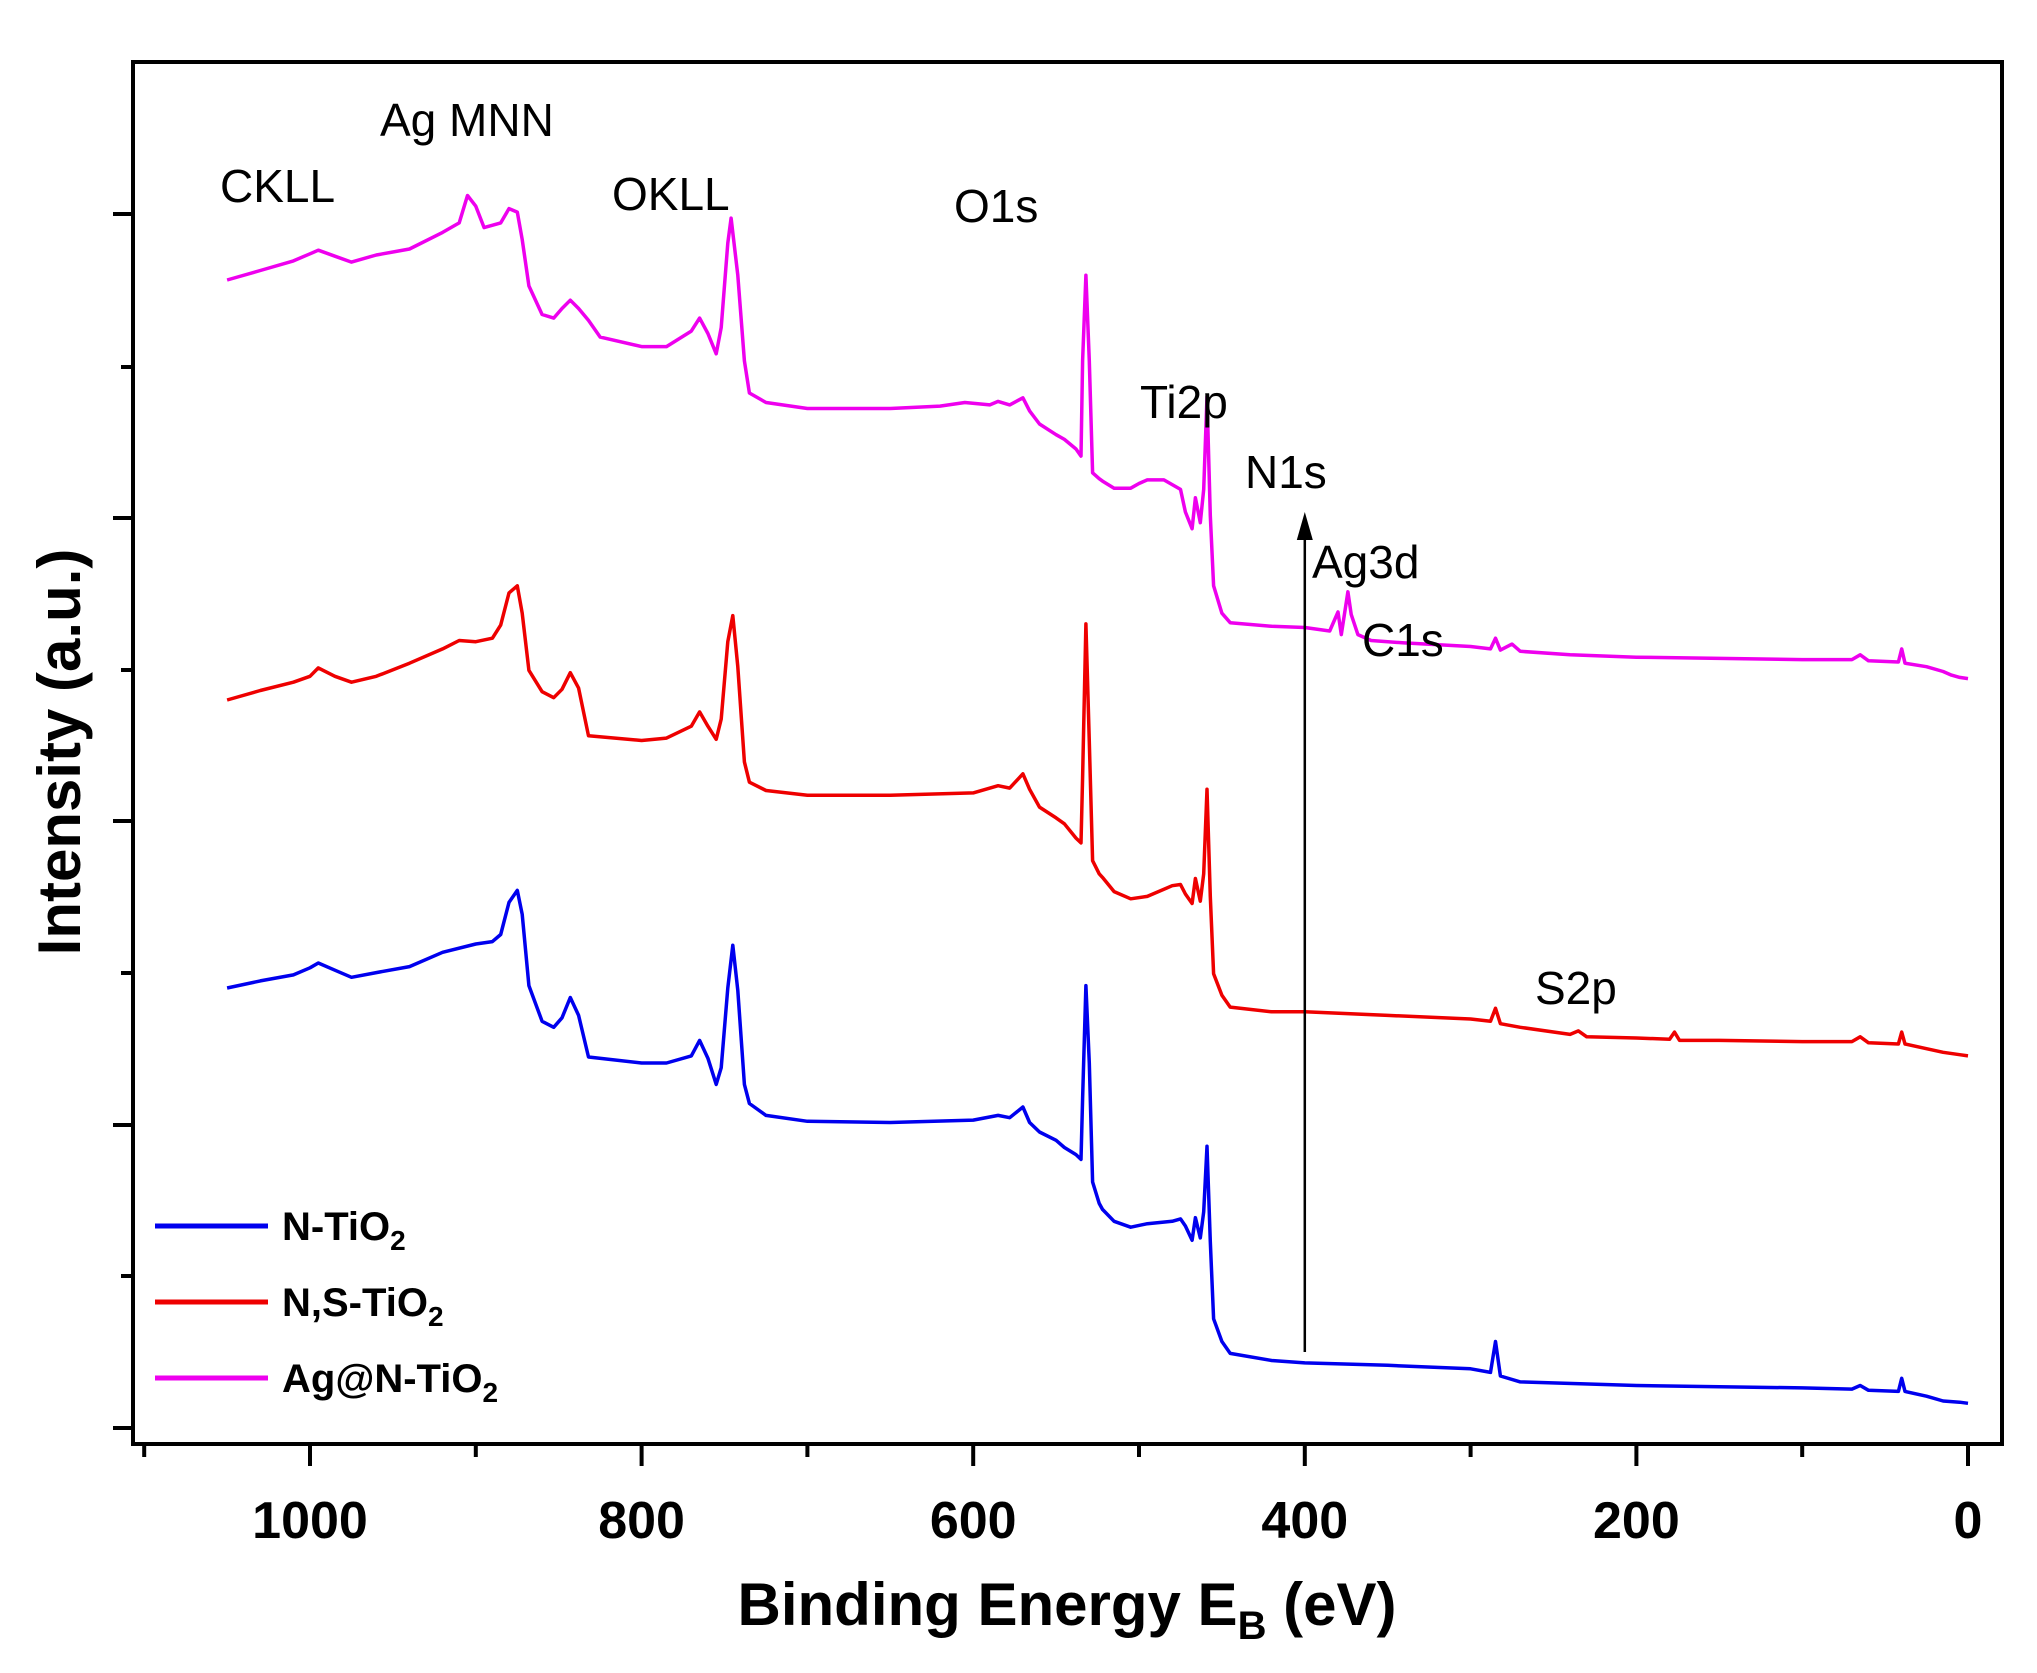  I want to click on x-axis-ticks, so click(1056, 1455).